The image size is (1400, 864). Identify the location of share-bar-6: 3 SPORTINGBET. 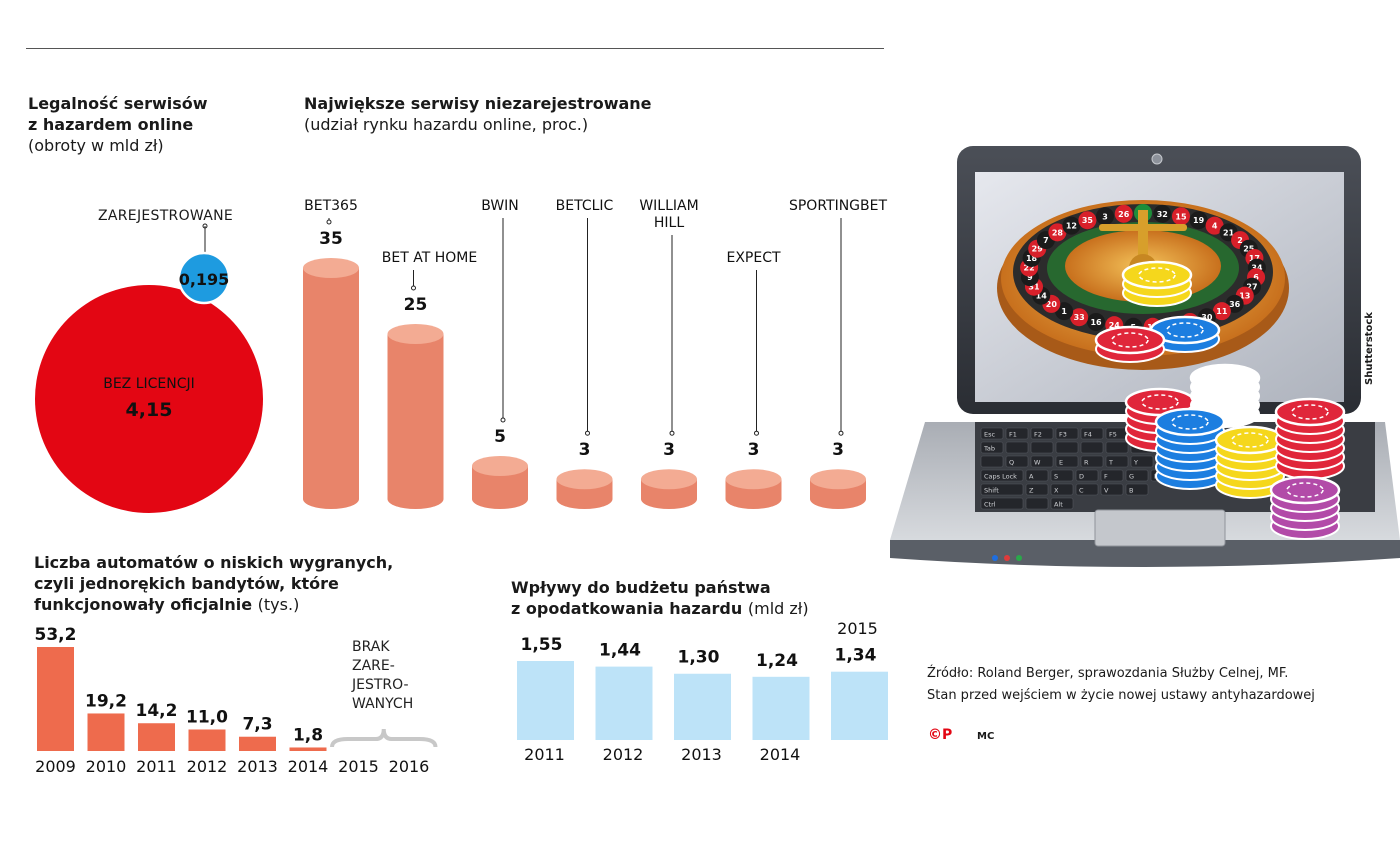
(838, 353).